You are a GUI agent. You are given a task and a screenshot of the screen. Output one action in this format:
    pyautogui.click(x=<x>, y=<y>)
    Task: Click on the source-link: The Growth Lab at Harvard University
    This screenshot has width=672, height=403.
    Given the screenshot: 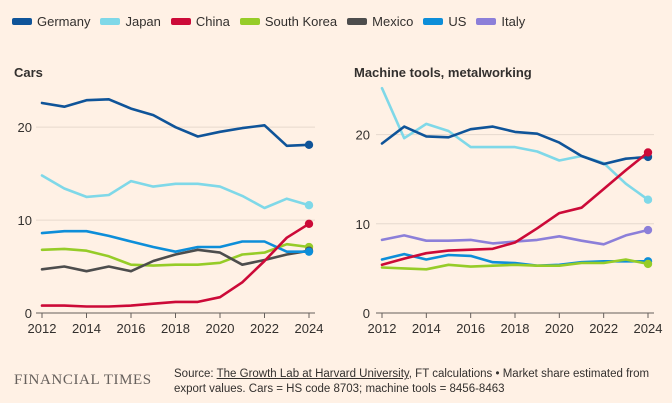 What is the action you would take?
    pyautogui.click(x=312, y=374)
    